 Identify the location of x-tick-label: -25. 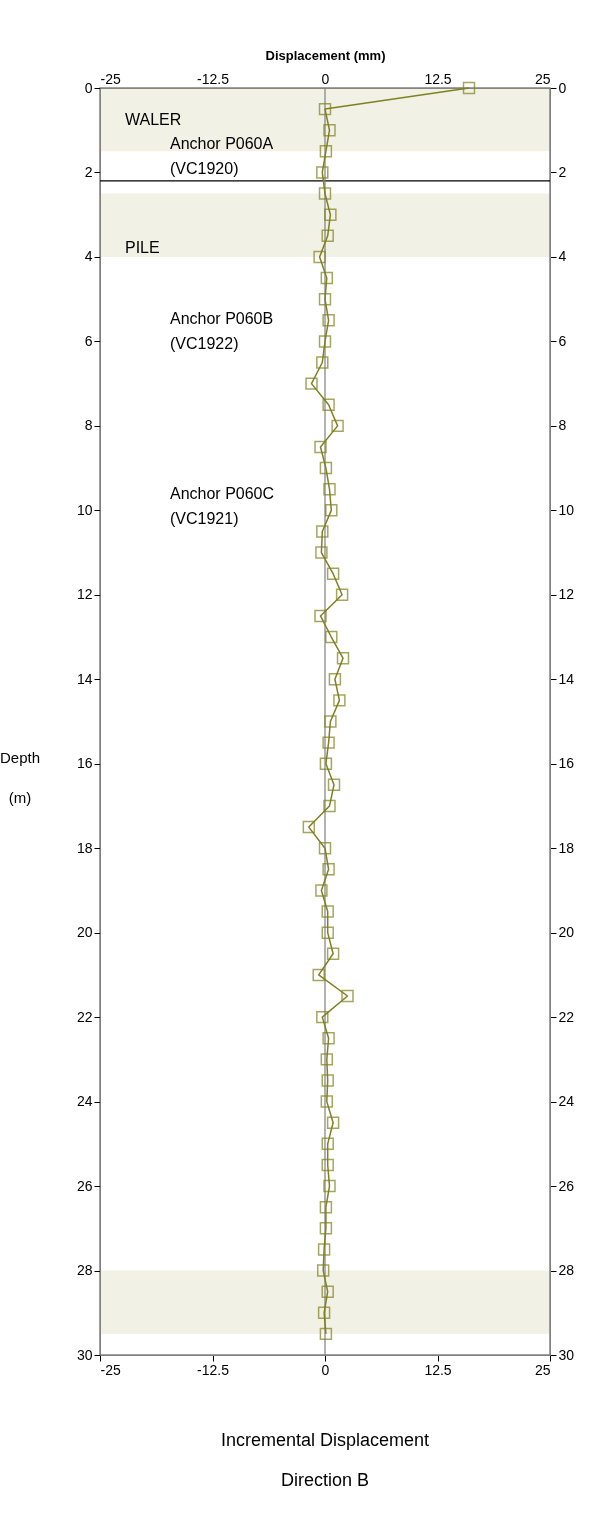
(110, 78).